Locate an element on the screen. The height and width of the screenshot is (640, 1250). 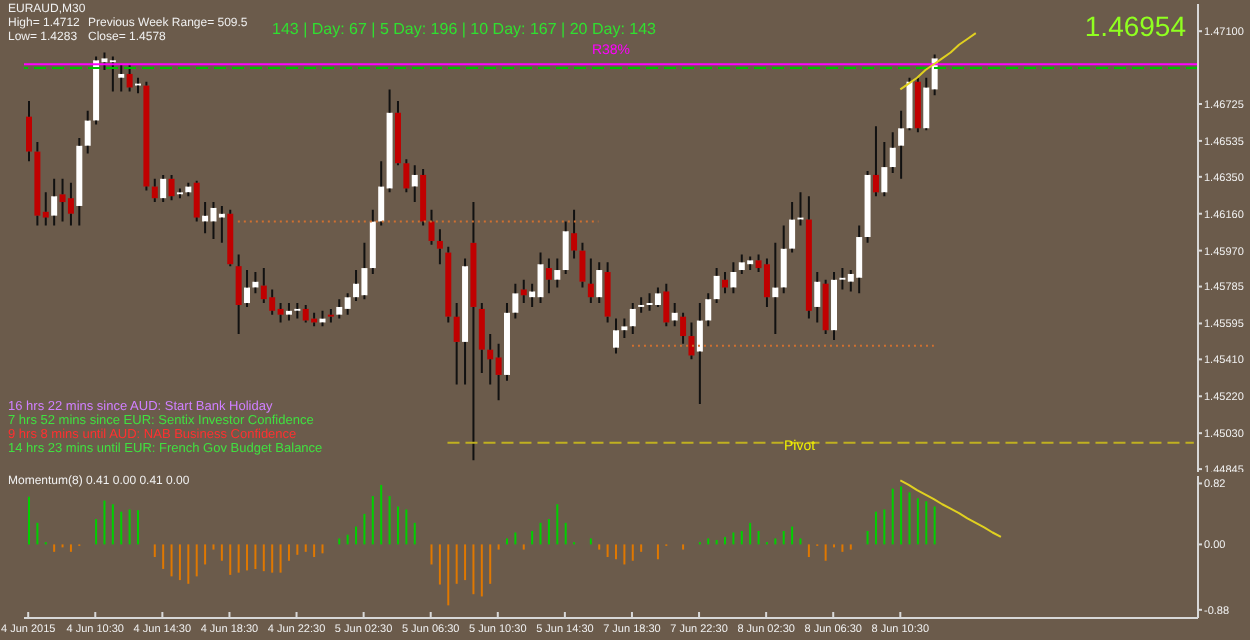
annotation: 1.46954 is located at coordinates (1135, 26).